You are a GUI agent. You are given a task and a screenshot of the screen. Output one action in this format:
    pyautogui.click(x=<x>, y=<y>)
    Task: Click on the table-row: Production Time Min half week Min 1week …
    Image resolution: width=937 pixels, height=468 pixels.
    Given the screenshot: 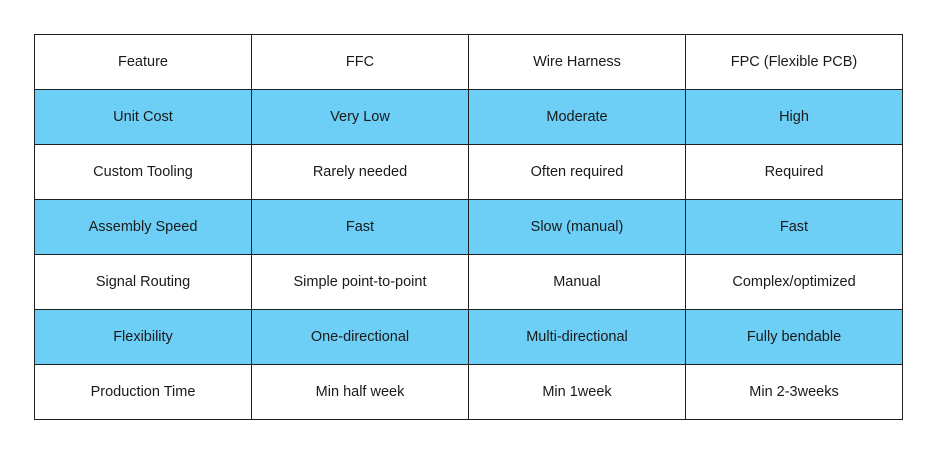 What is the action you would take?
    pyautogui.click(x=468, y=392)
    